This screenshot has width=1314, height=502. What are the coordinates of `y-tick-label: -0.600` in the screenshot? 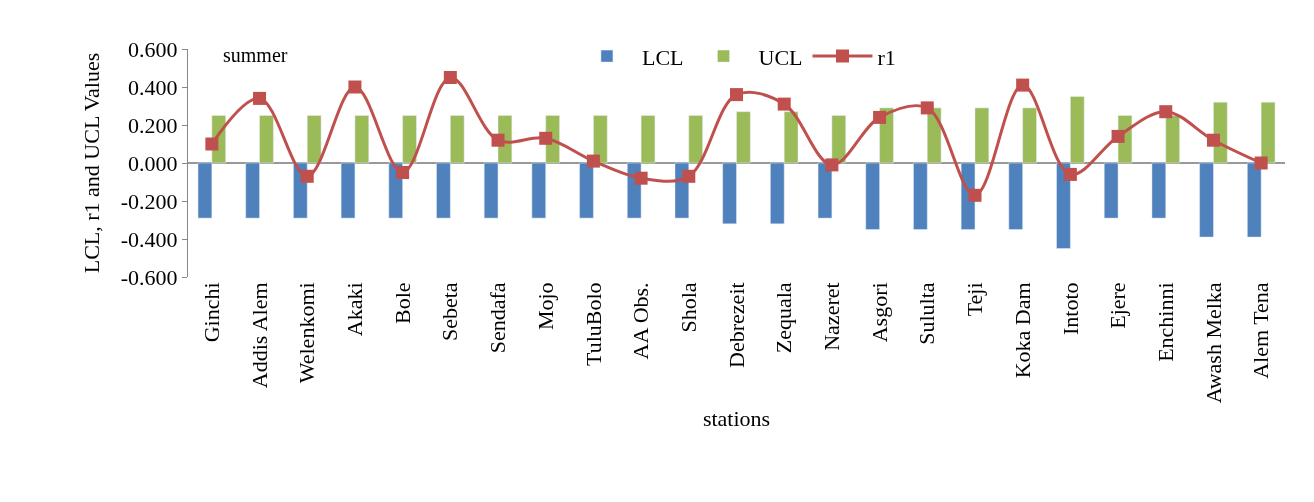 It's located at (149, 277).